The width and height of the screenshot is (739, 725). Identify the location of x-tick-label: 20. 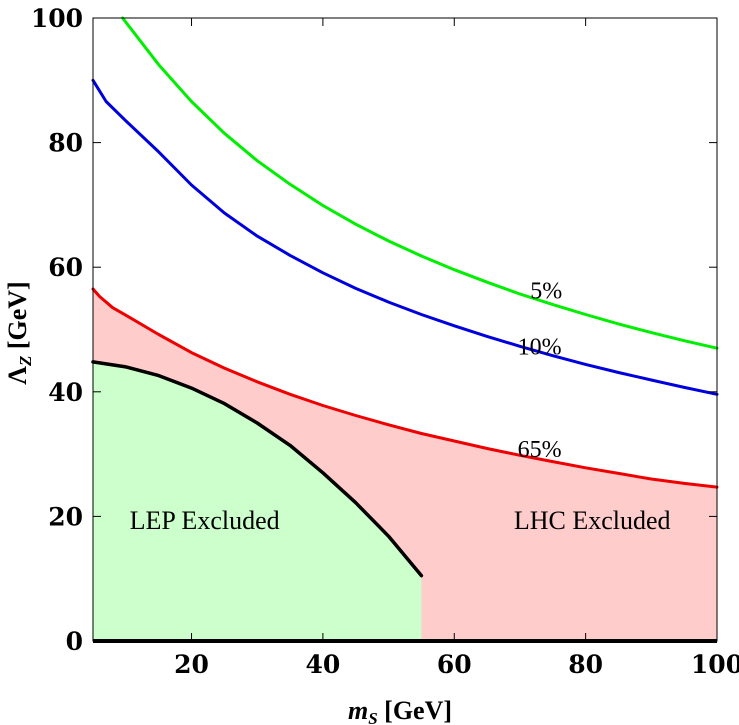
(191, 664).